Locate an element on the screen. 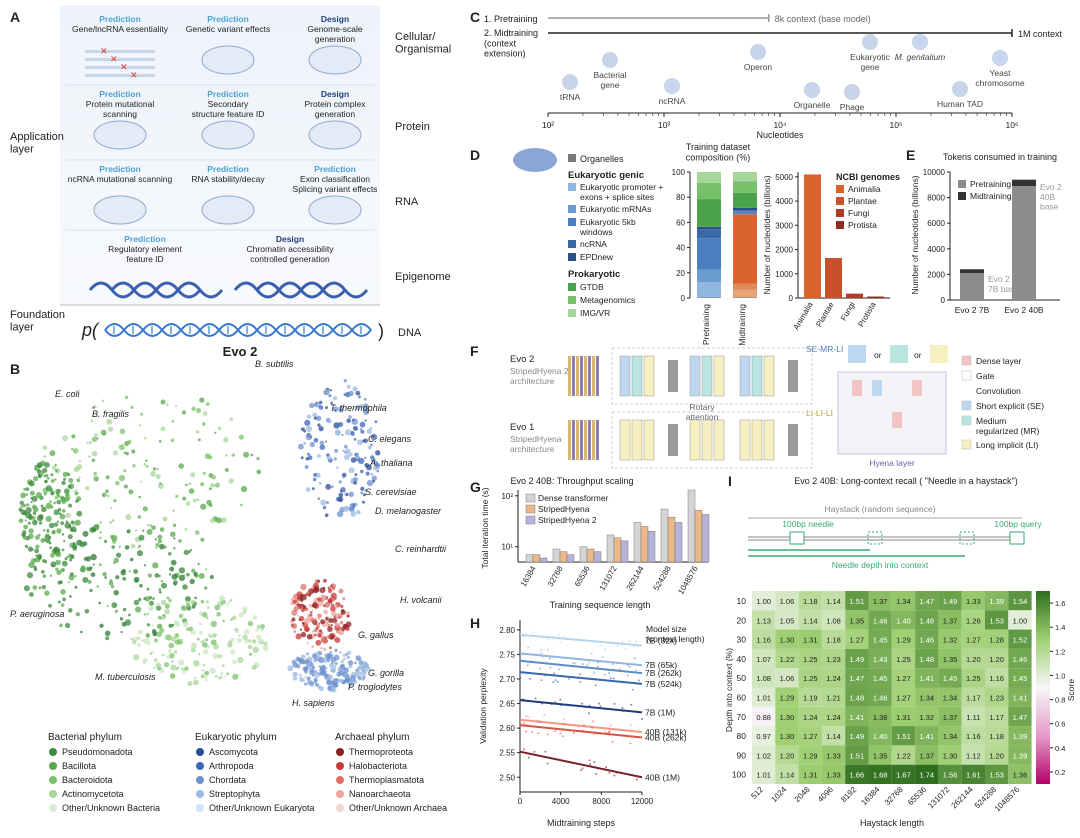 This screenshot has width=1080, height=838. h-series-label: 7B (32k) is located at coordinates (661, 641).